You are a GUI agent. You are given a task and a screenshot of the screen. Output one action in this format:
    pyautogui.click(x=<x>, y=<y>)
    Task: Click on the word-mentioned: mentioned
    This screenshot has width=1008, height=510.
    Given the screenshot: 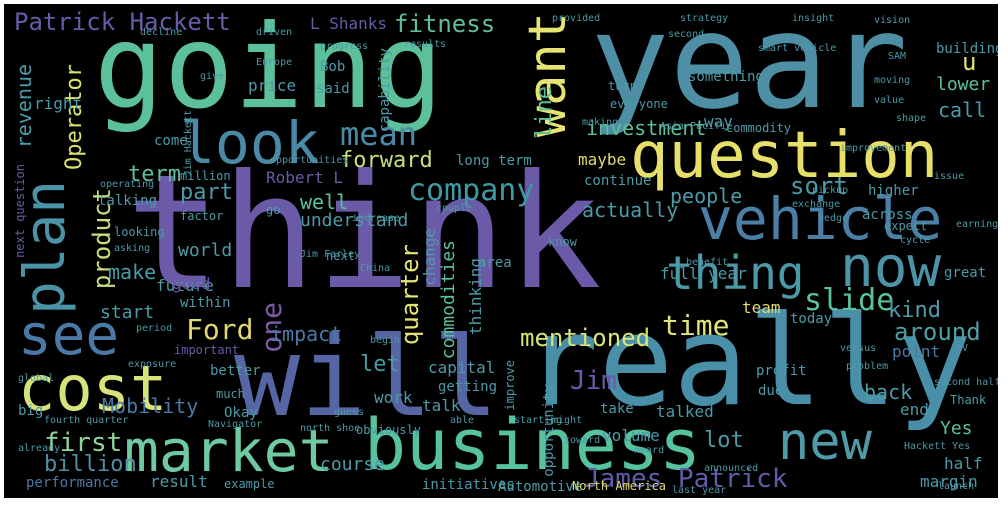 What is the action you would take?
    pyautogui.click(x=585, y=338)
    